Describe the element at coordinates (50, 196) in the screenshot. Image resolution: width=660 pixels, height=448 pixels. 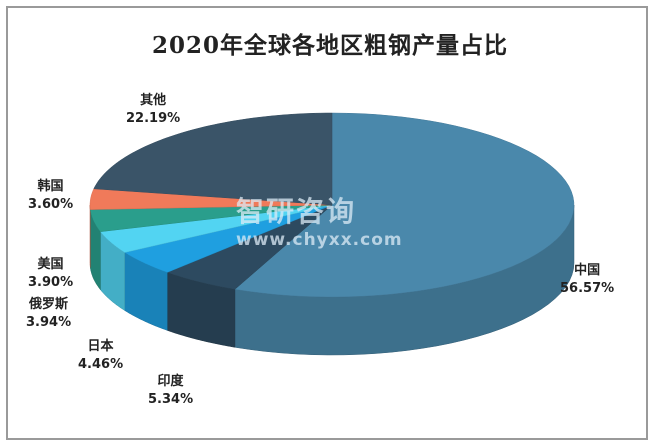
I see `label-korea: 韩国 3.60%` at that location.